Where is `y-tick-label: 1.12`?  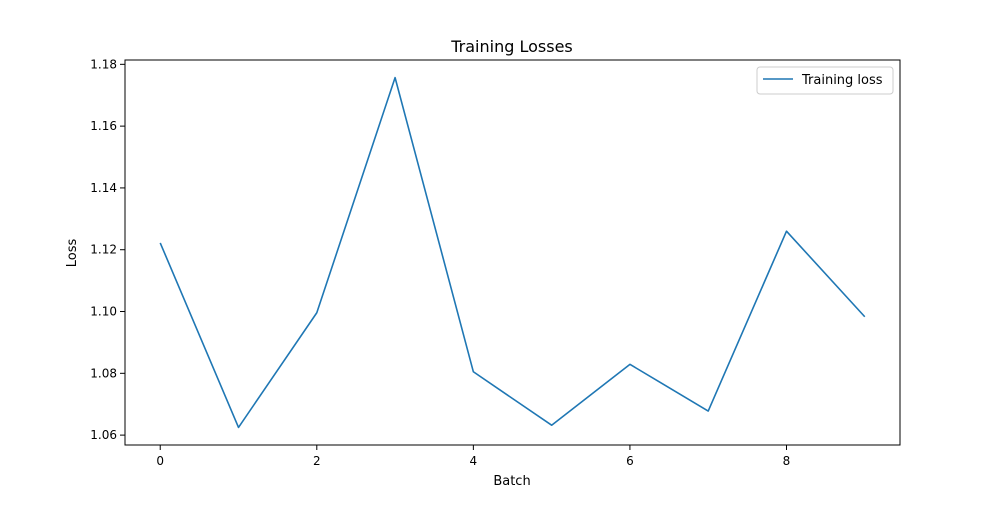
y-tick-label: 1.12 is located at coordinates (103, 250).